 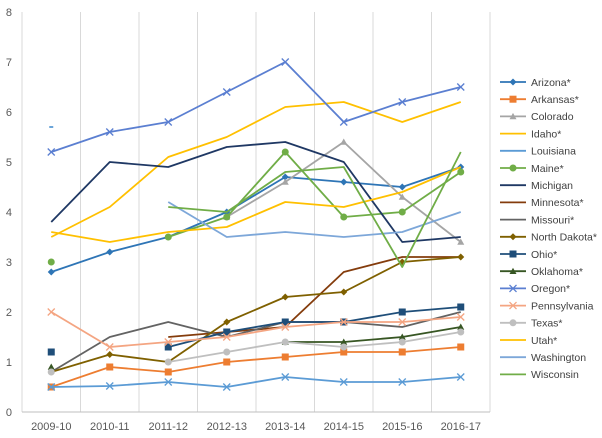 I want to click on y-tick-label: 3, so click(x=9, y=263).